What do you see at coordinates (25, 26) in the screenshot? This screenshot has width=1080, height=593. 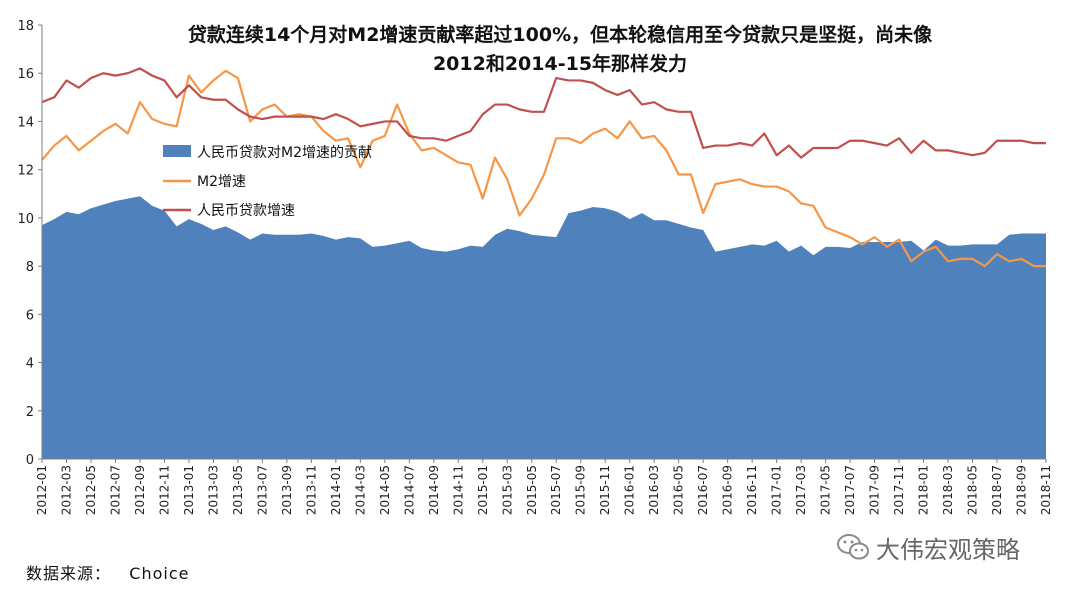 I see `y-tick-label: 18` at bounding box center [25, 26].